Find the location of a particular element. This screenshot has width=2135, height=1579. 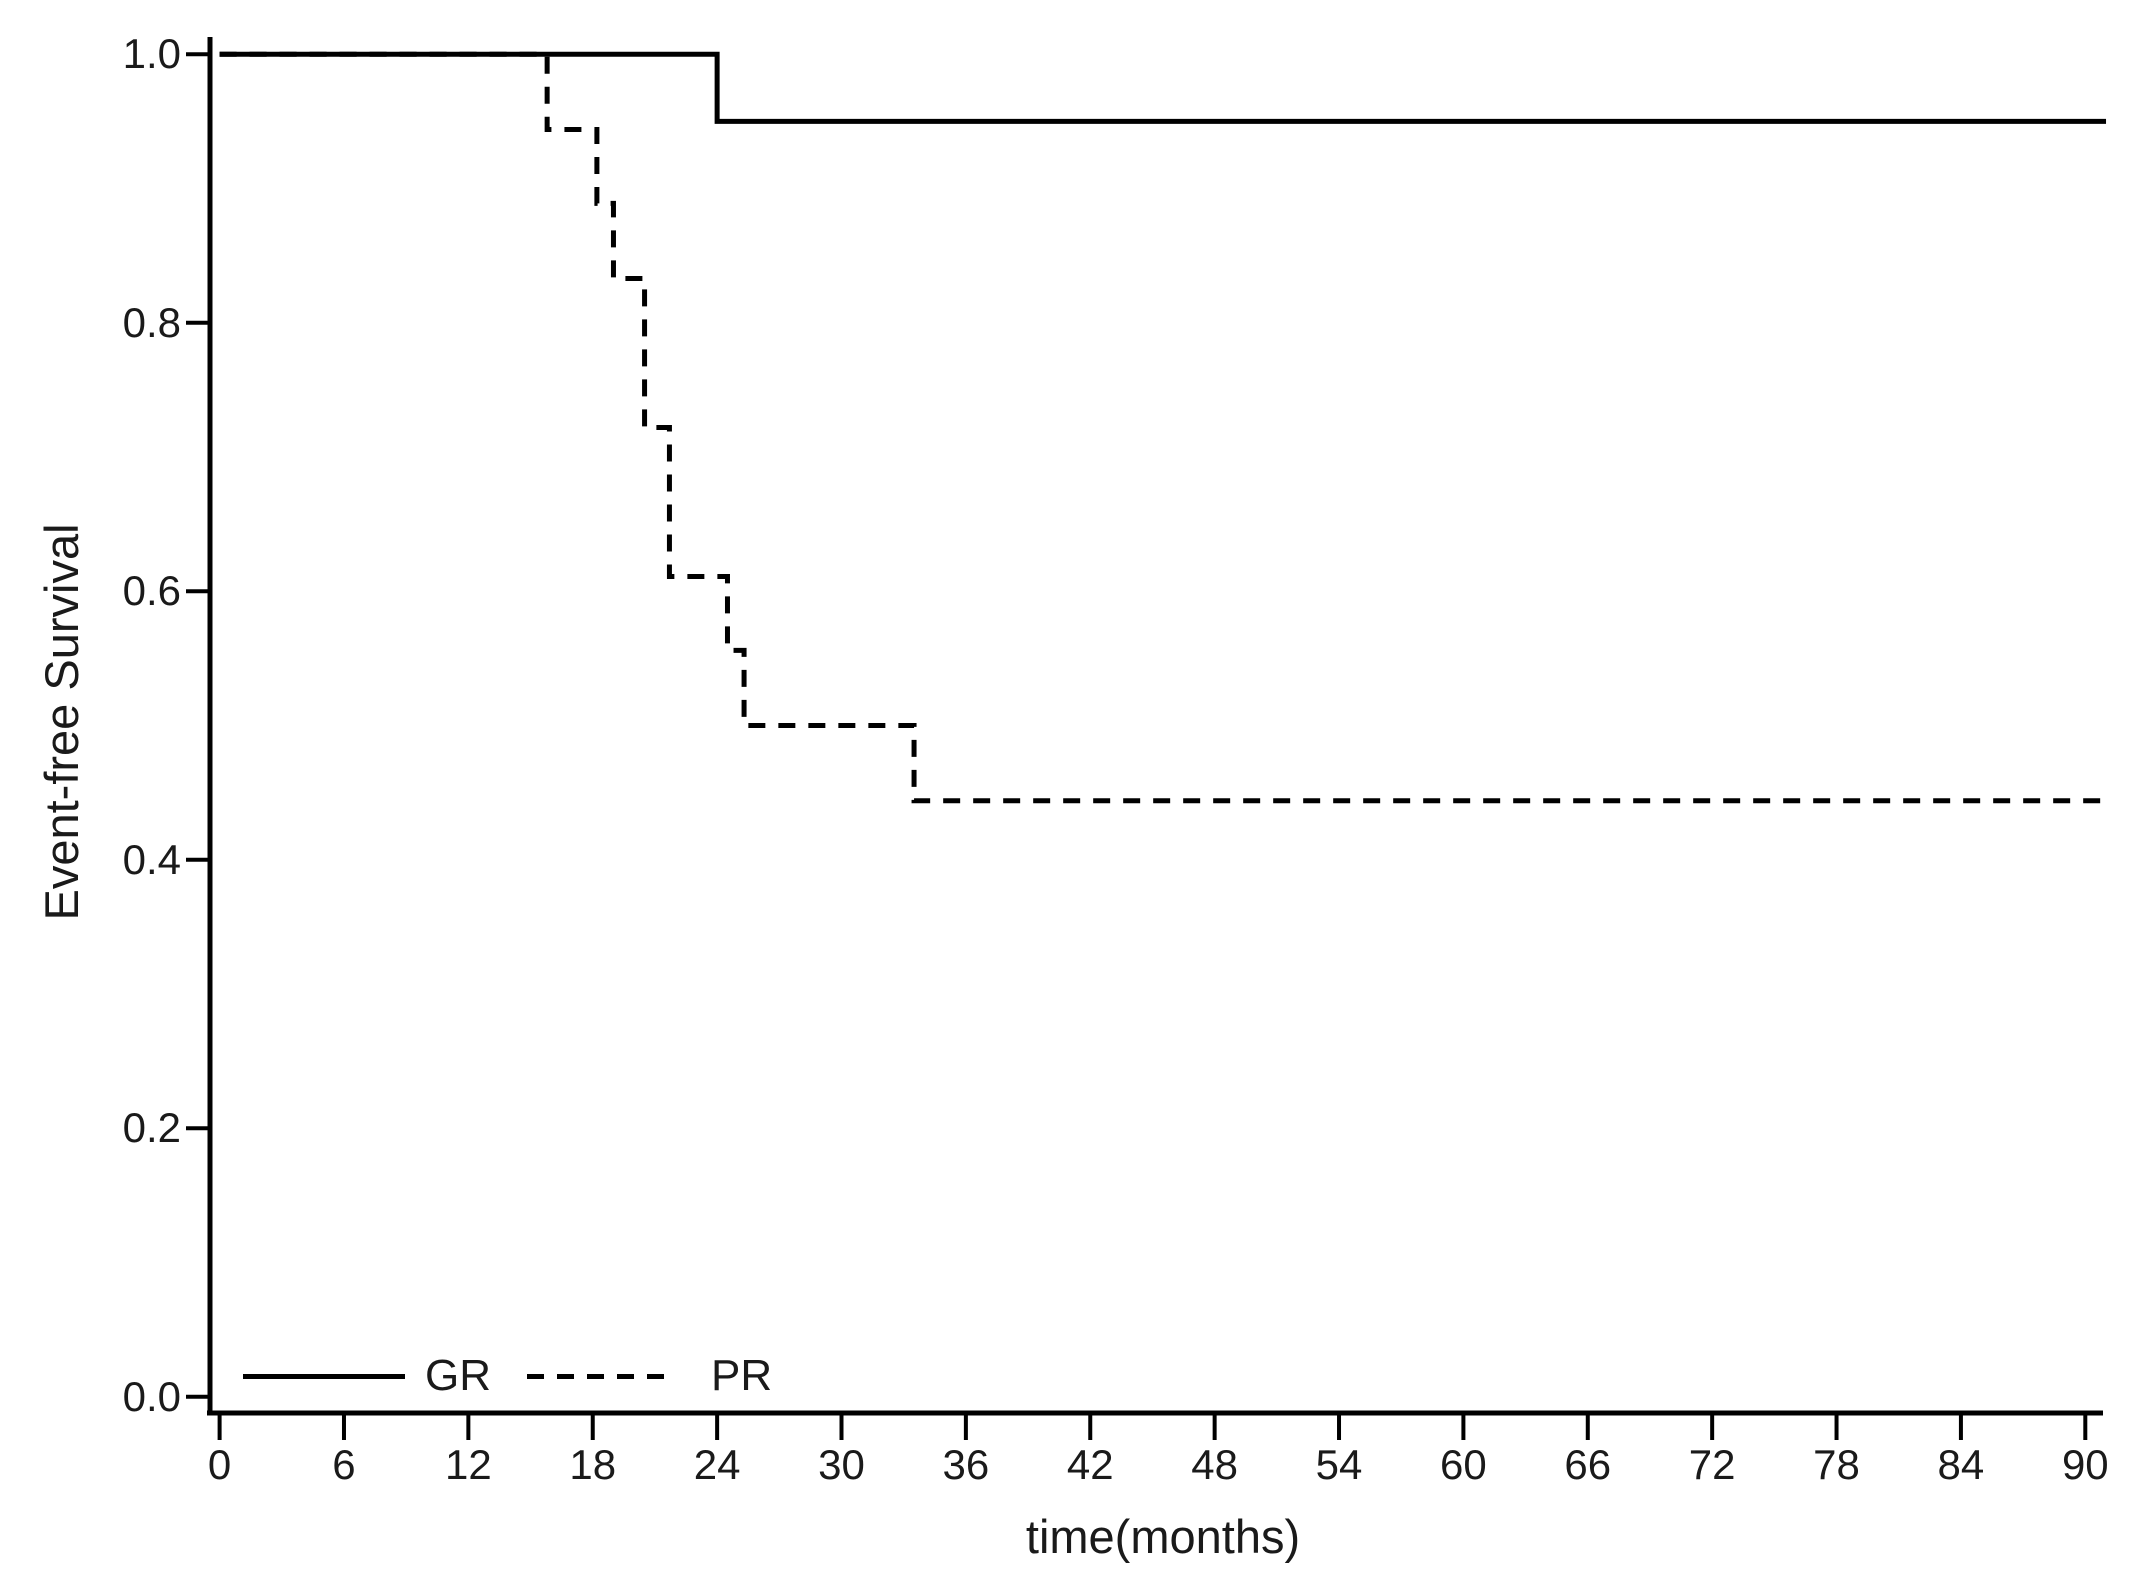

x-tick-label: 42 is located at coordinates (1090, 1464).